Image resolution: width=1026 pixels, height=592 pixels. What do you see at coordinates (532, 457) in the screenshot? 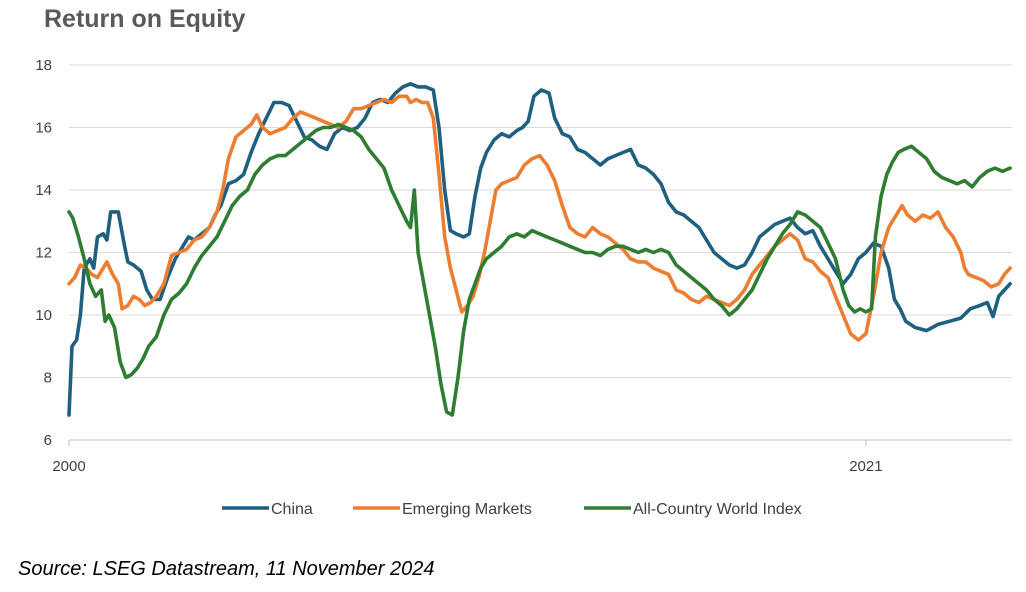
I see `x-axis: 2000 2021` at bounding box center [532, 457].